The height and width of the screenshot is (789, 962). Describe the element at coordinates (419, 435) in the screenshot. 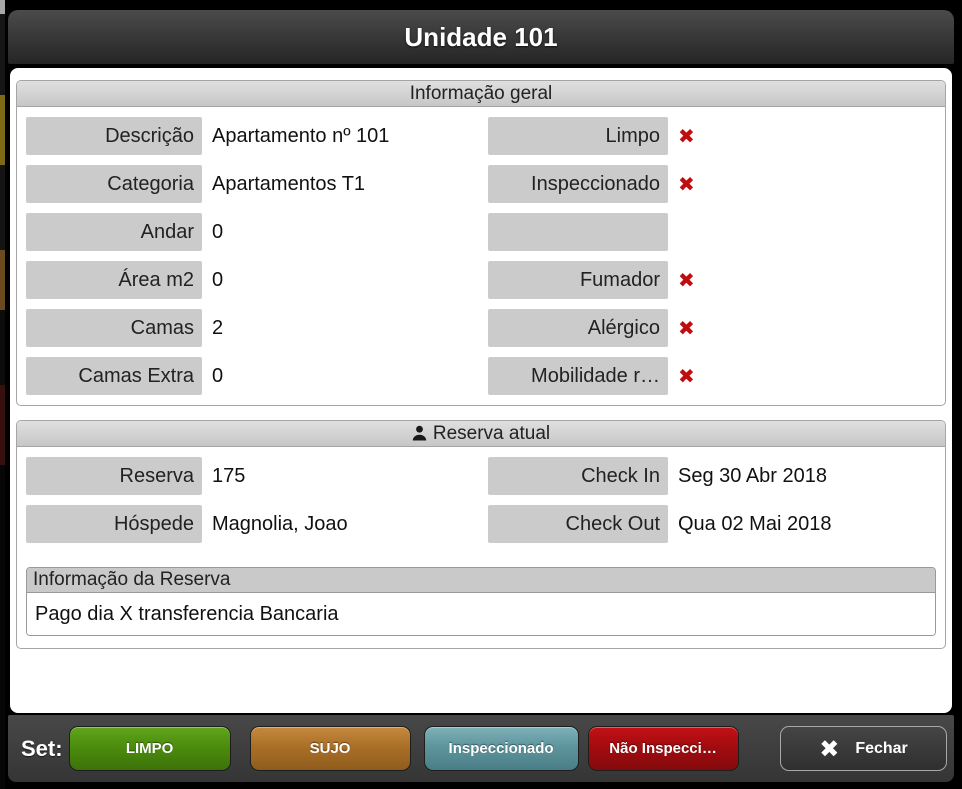

I see `person-icon` at that location.